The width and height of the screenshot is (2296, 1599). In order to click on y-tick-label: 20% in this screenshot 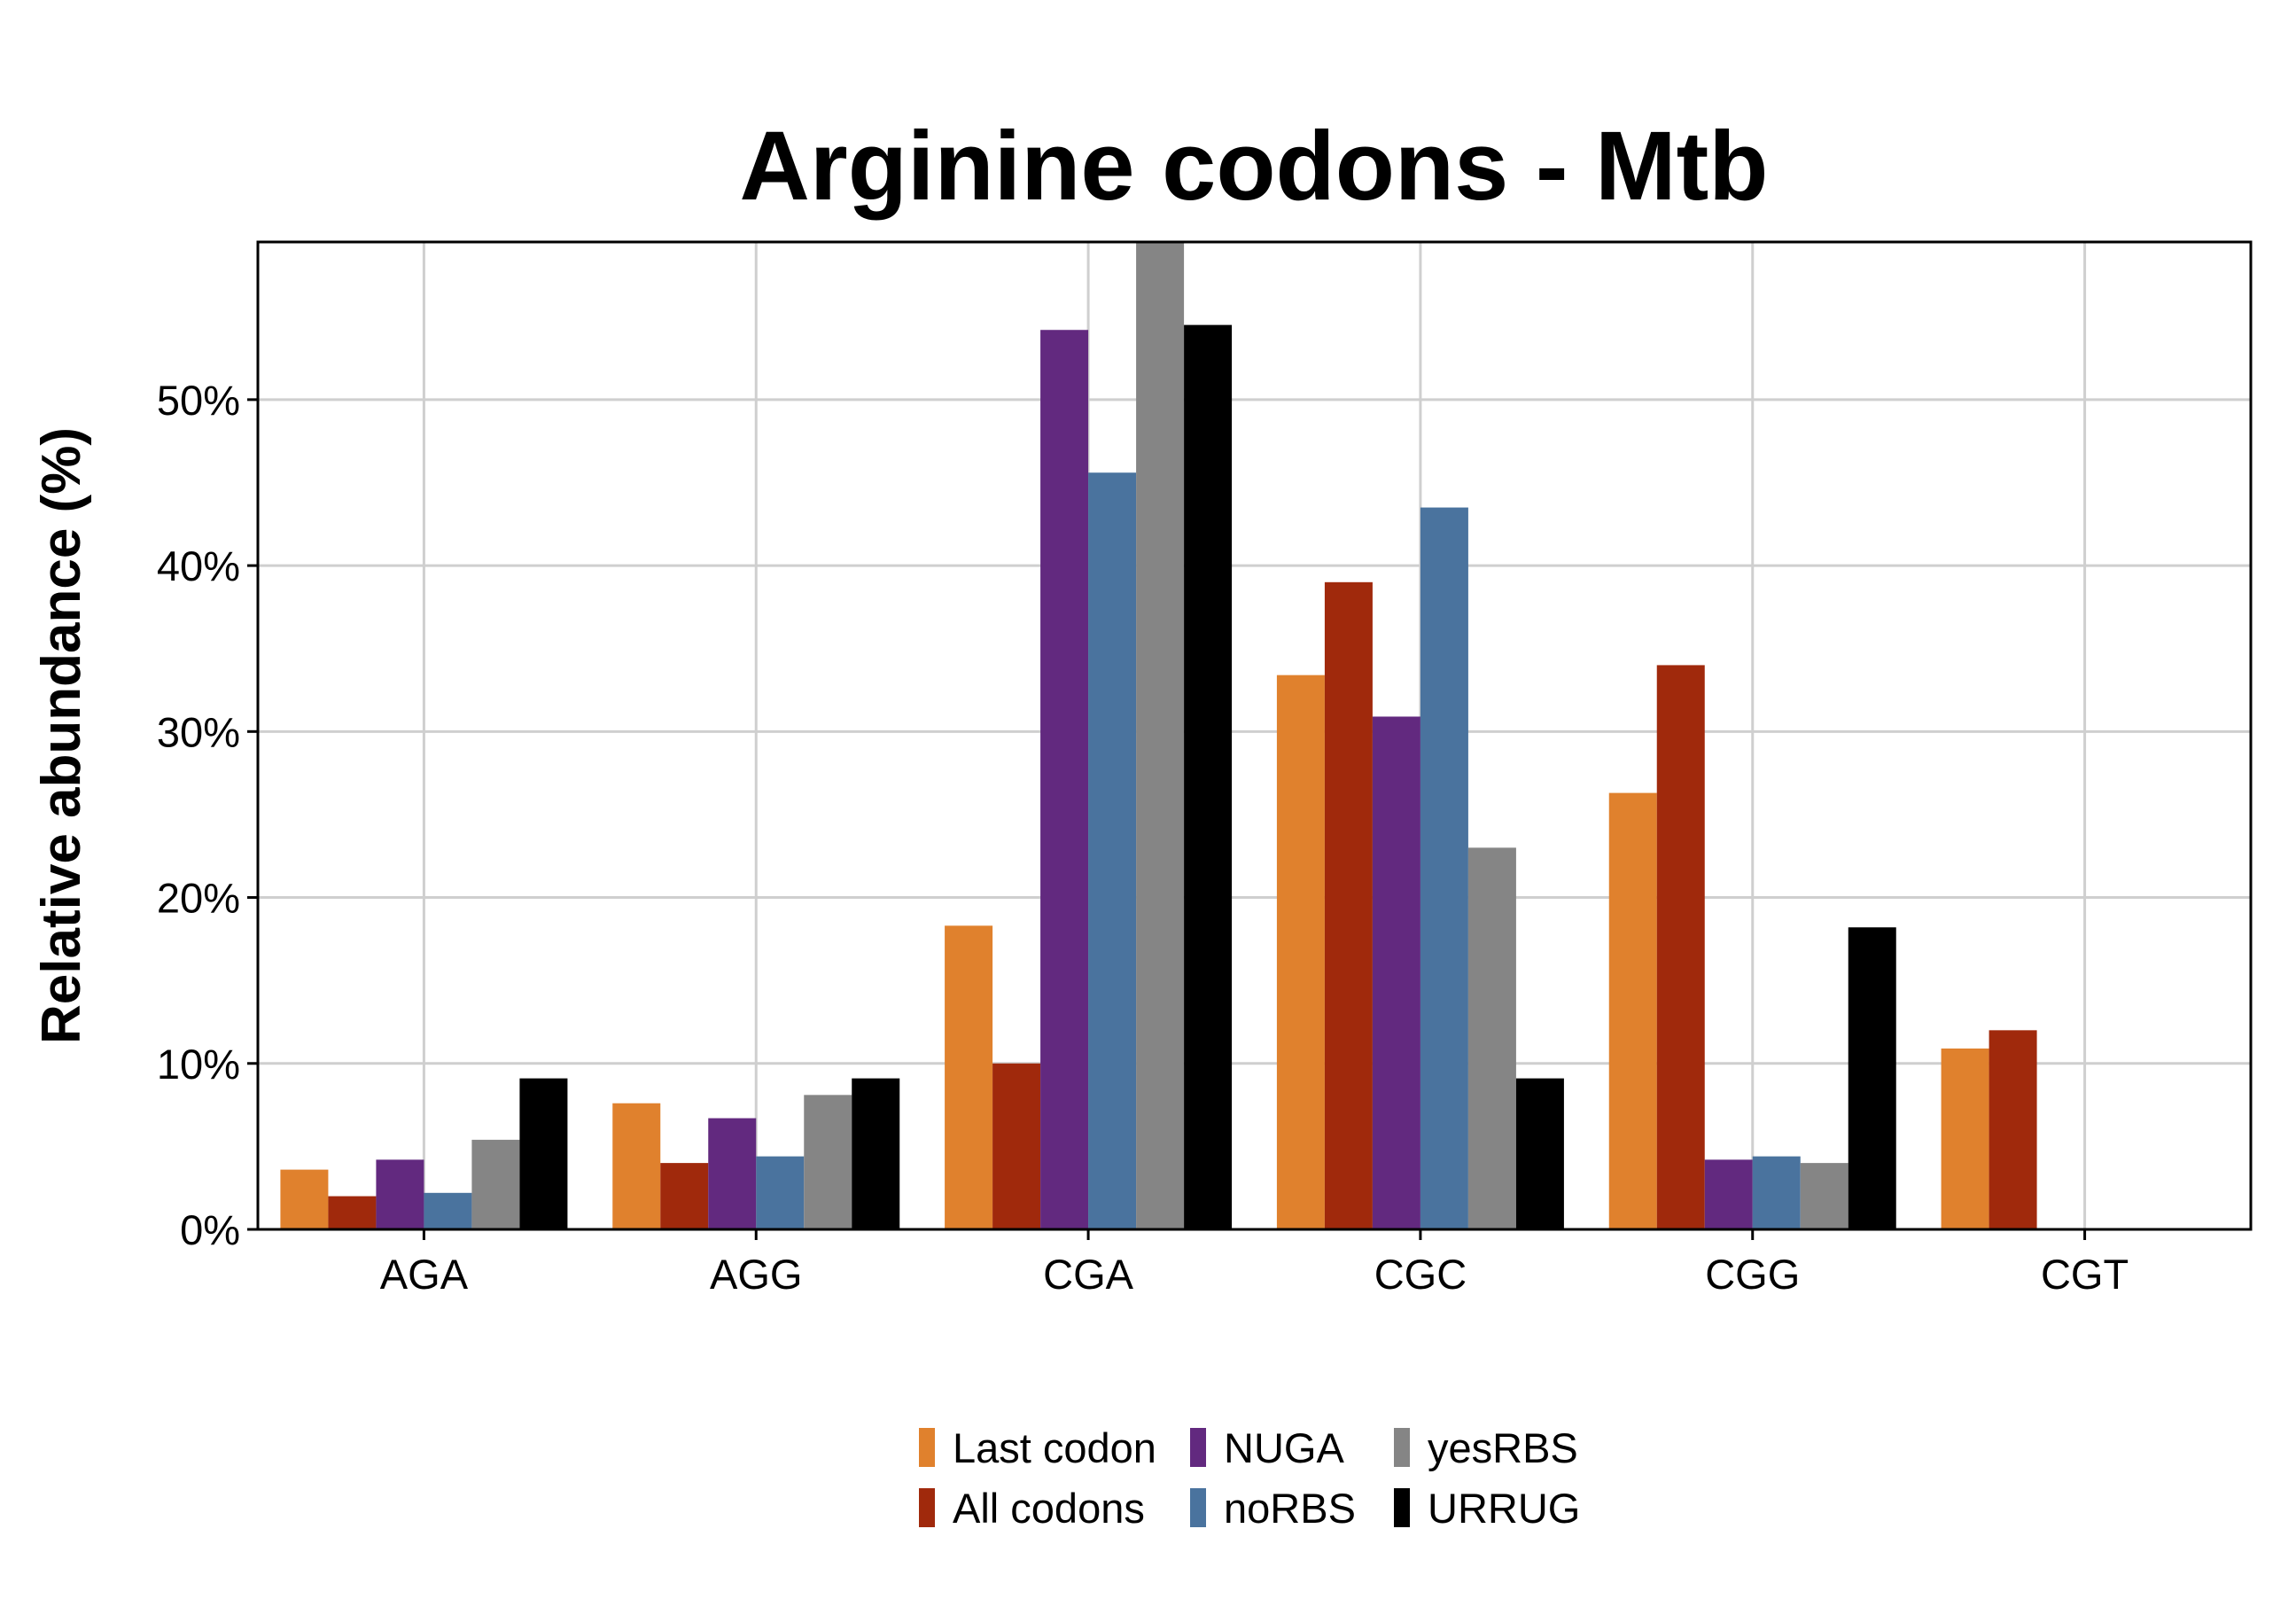, I will do `click(198, 898)`.